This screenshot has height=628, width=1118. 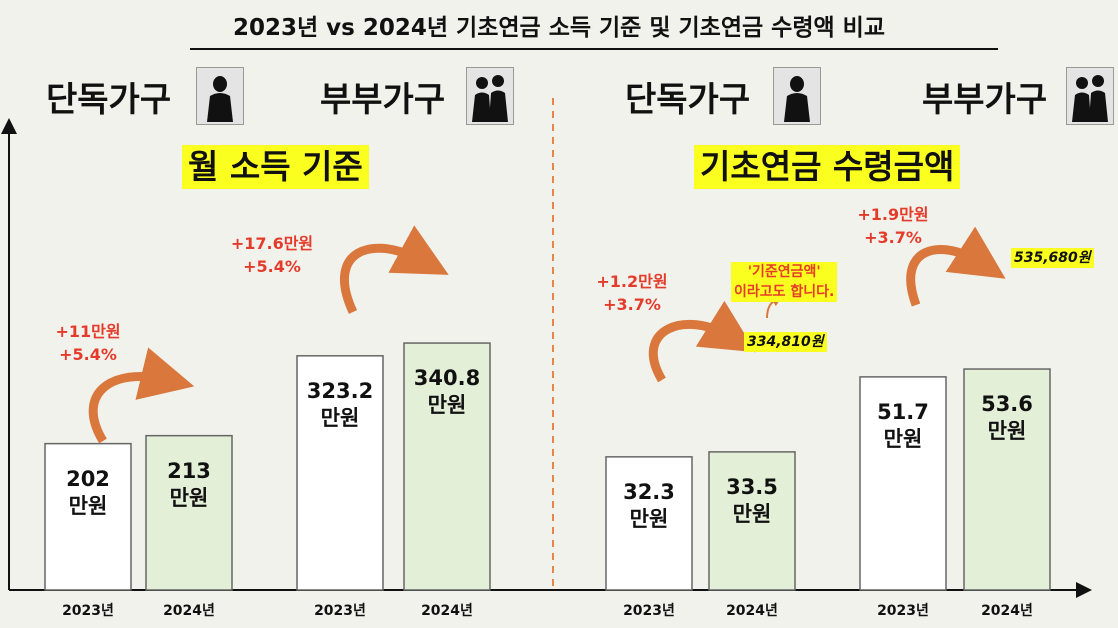 I want to click on couple-icon, so click(x=490, y=96).